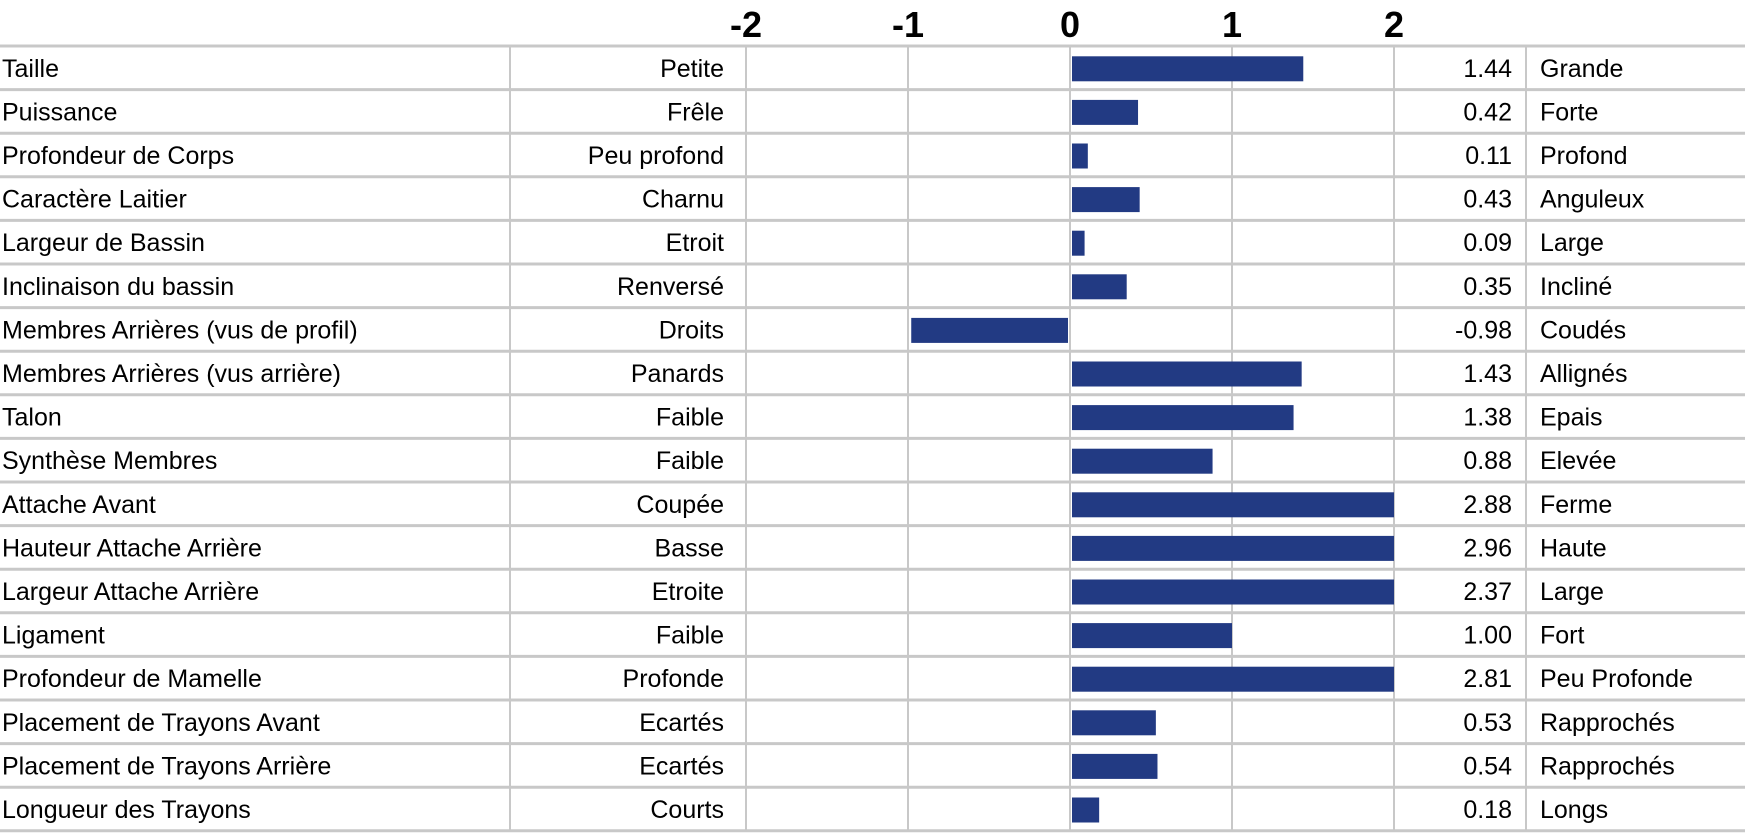  I want to click on value-label: 0.18, so click(1487, 810).